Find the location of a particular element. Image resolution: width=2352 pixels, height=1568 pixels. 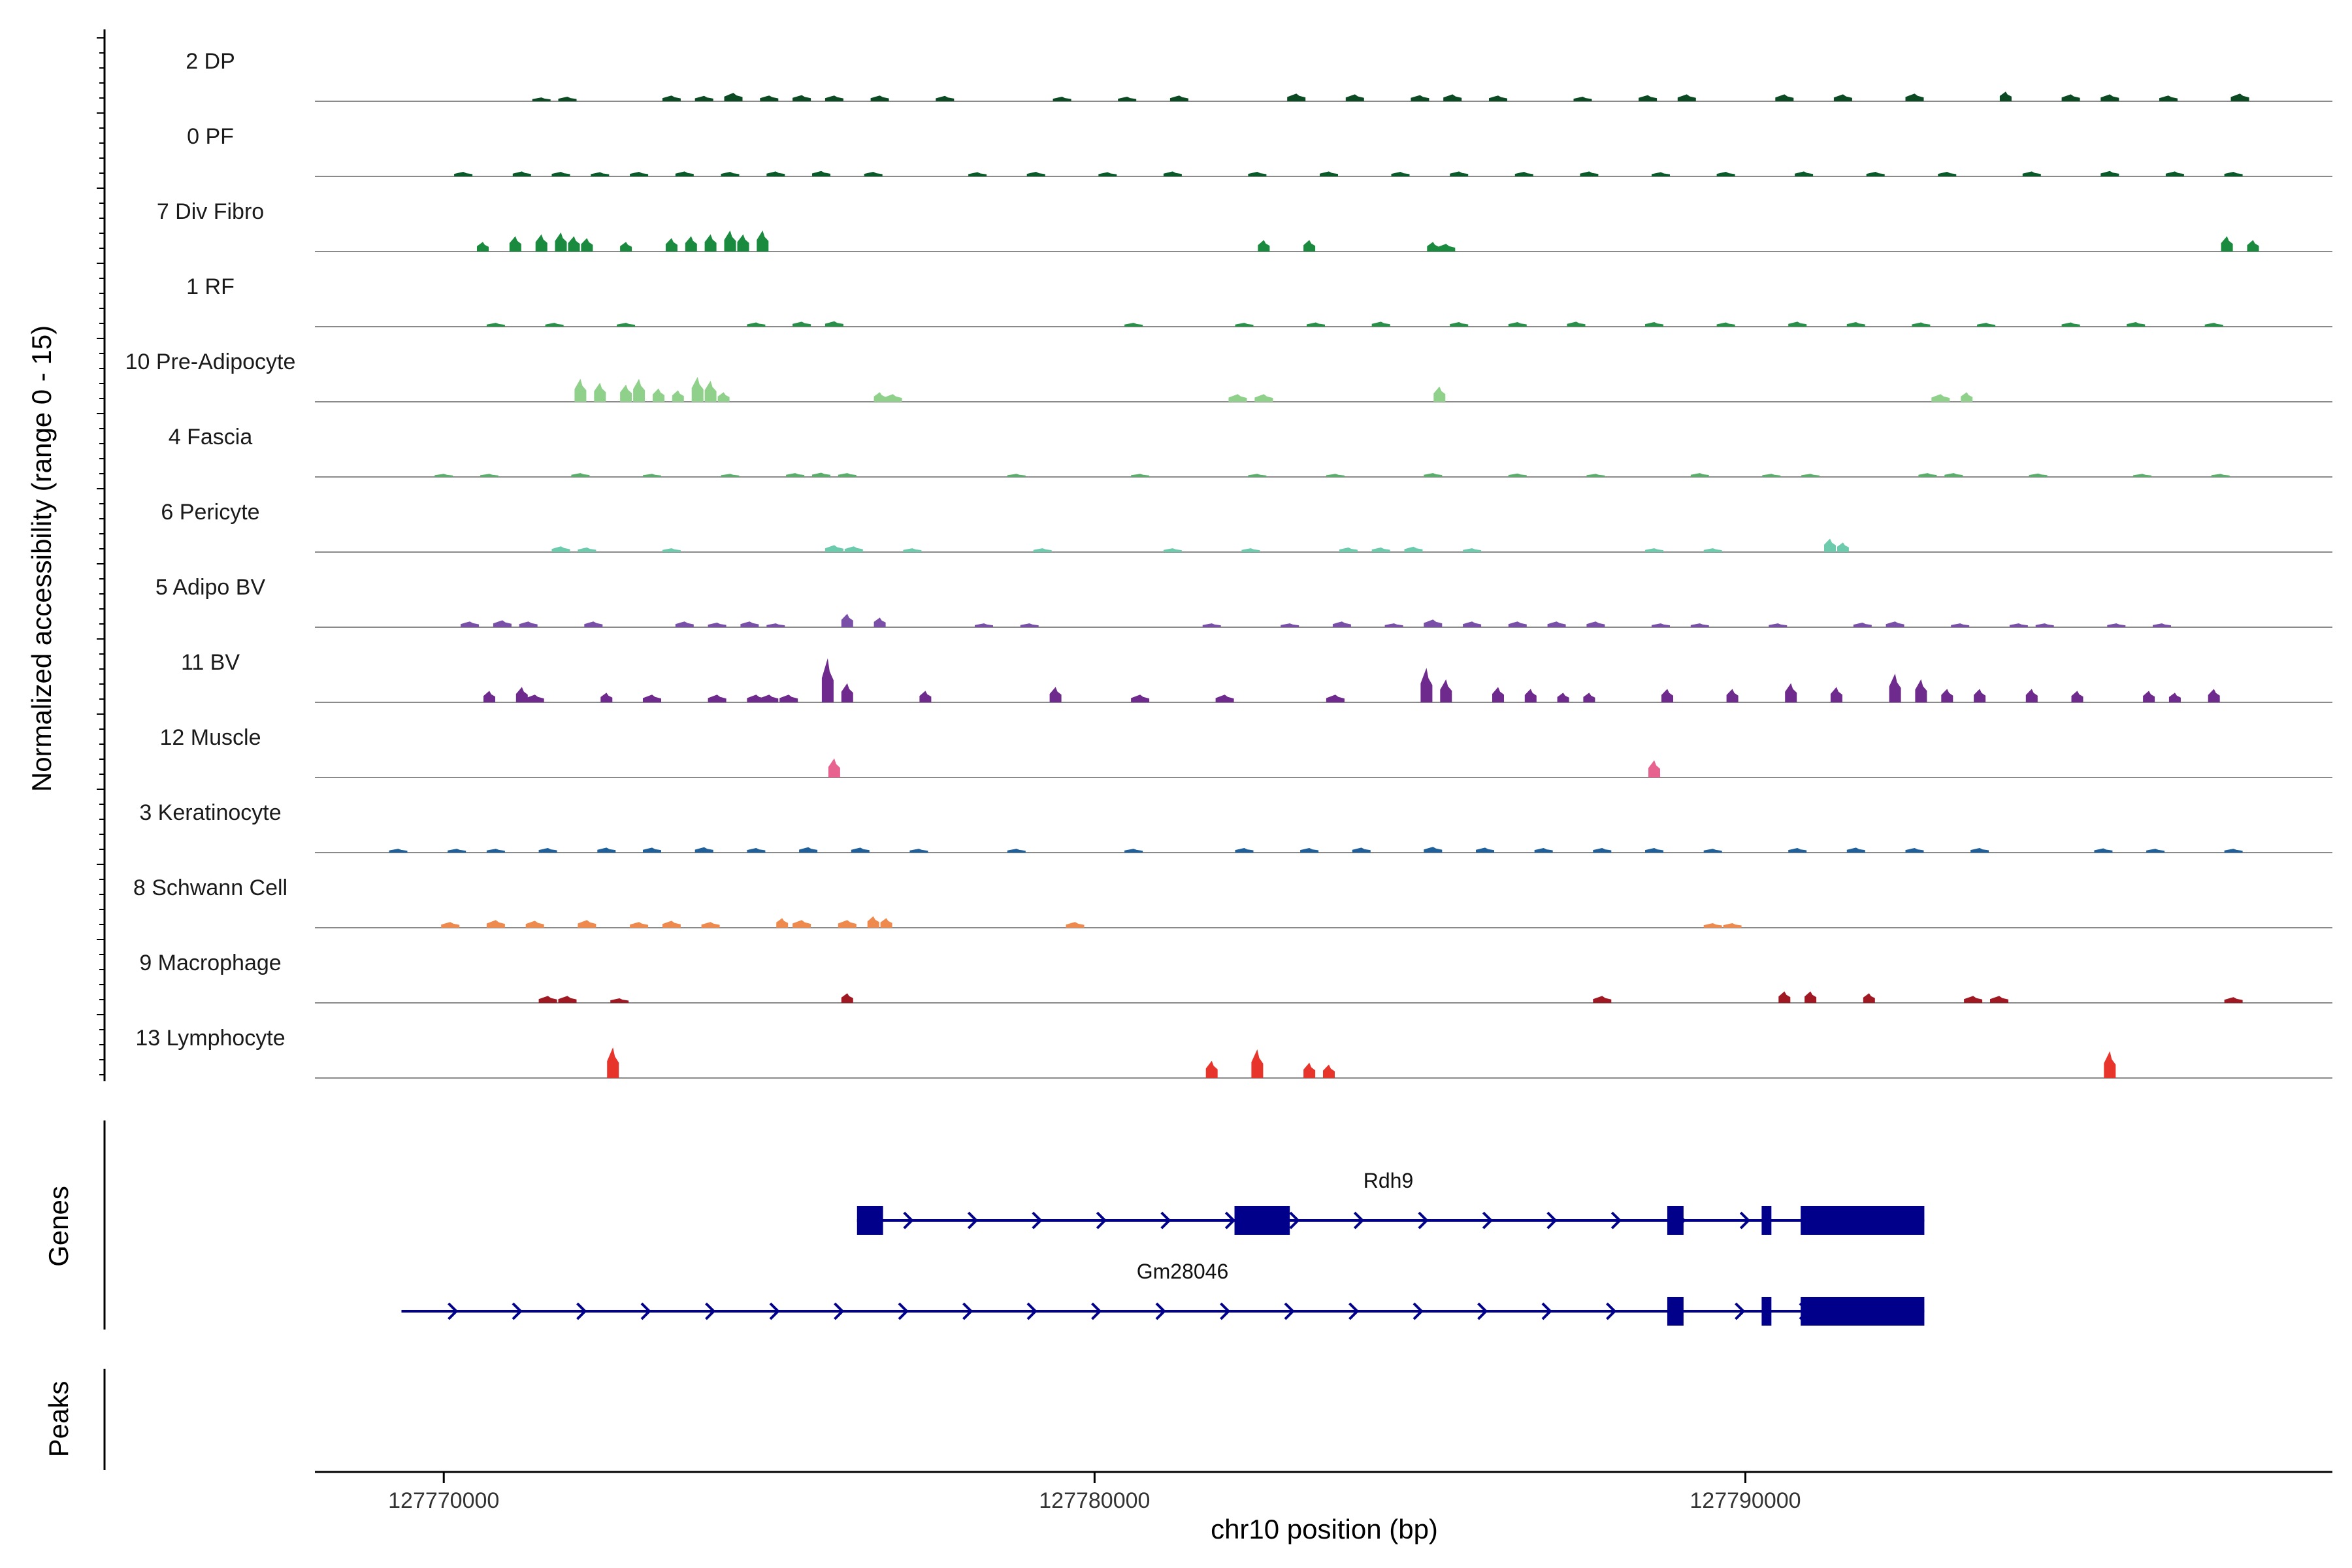

track-5-adipo-bv: 5 Adipo BV is located at coordinates (1243, 601).